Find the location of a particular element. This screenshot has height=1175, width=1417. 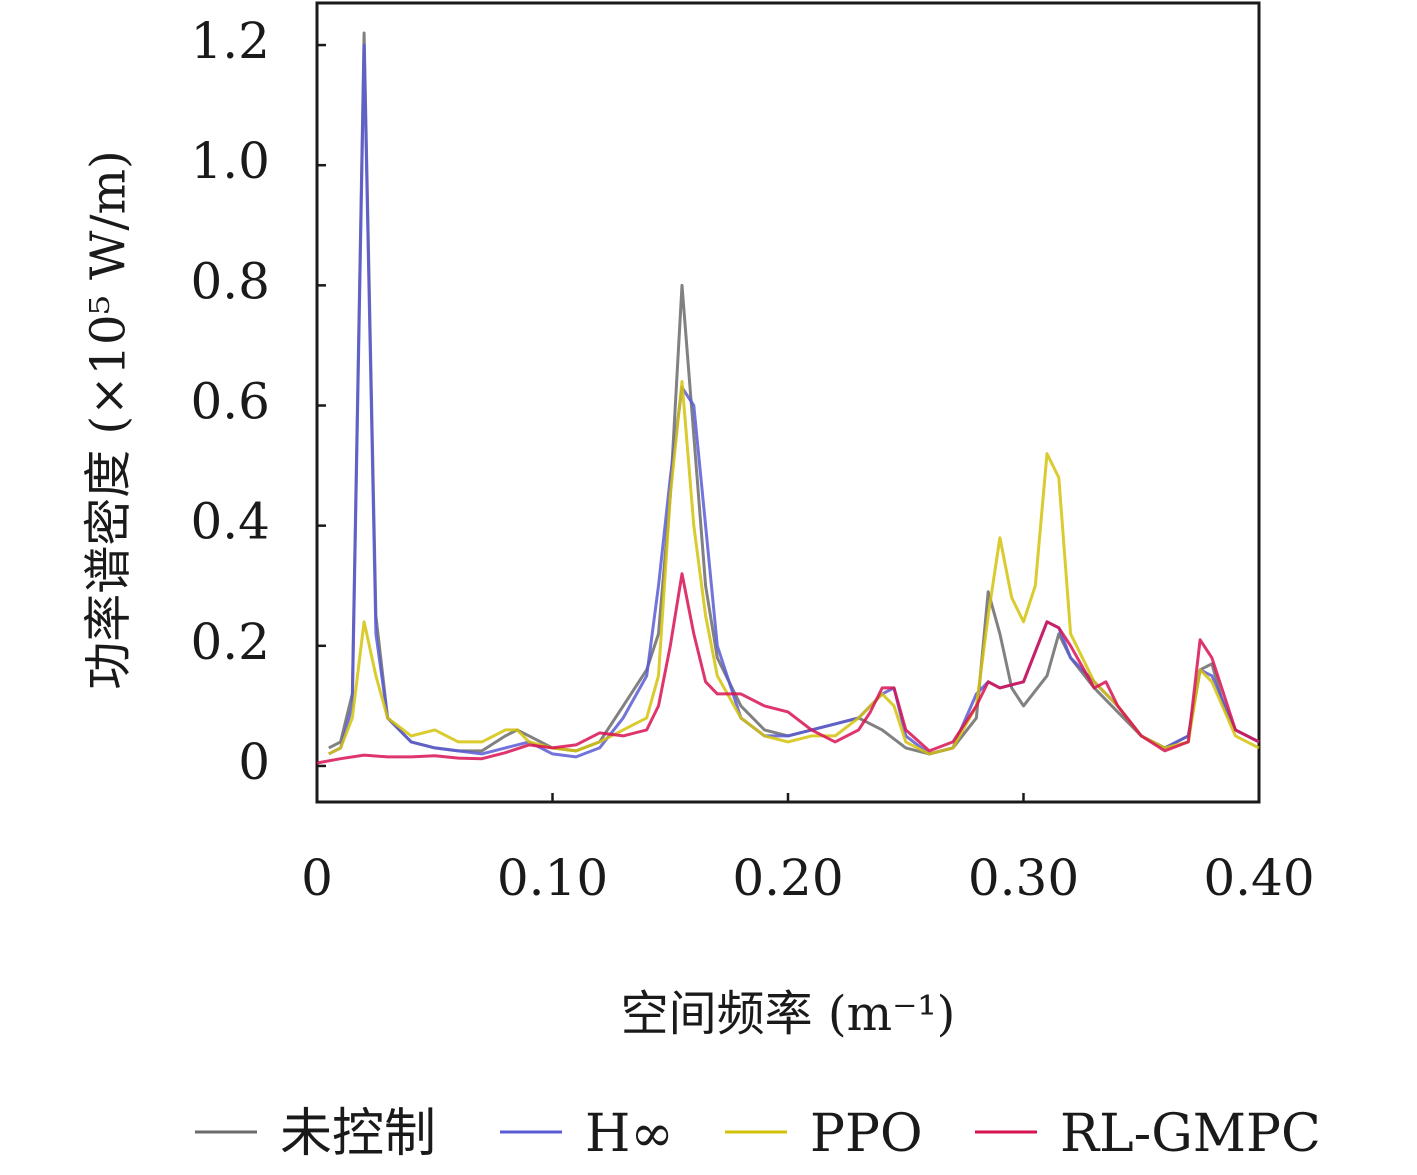

y-tick-label: 0.4 is located at coordinates (230, 522).